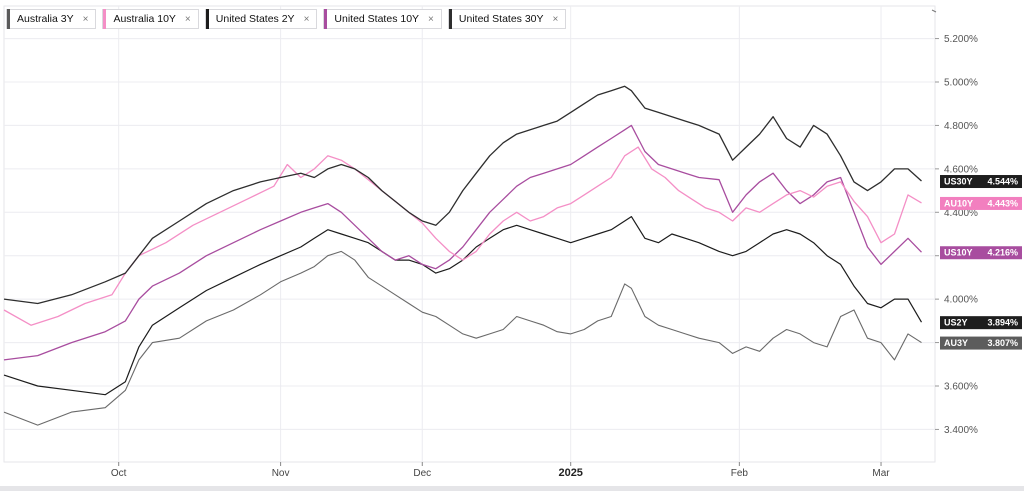  I want to click on y-tick-label: 3.400%, so click(961, 430).